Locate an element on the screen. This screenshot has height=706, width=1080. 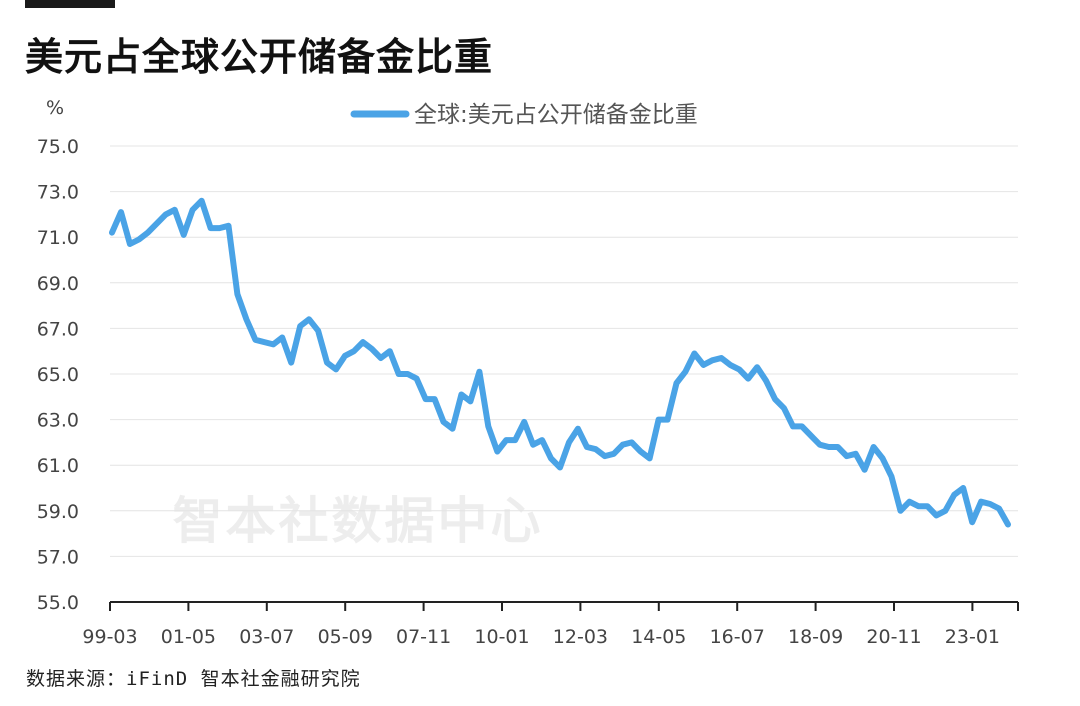
x-tick-label: 99-03 is located at coordinates (109, 637).